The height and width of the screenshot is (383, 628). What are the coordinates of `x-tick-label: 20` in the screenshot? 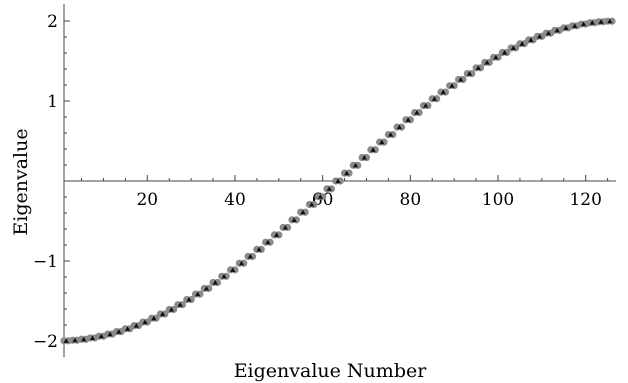 It's located at (147, 200).